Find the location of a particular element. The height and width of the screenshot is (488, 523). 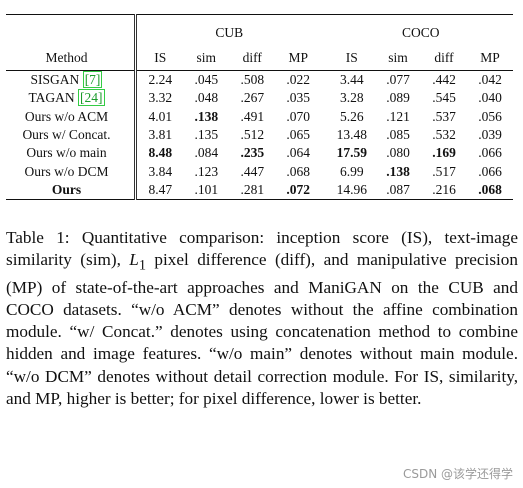

coco-value-cell: 3.28 is located at coordinates (351, 98).